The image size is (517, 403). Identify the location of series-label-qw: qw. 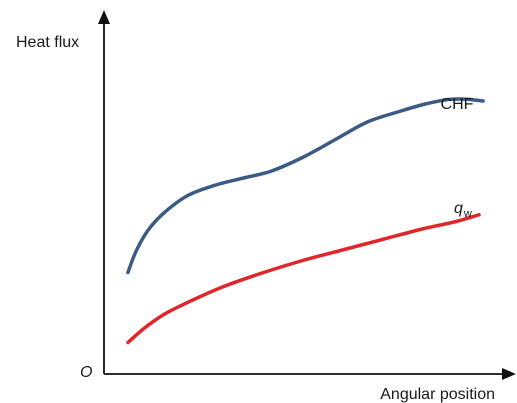
(463, 210).